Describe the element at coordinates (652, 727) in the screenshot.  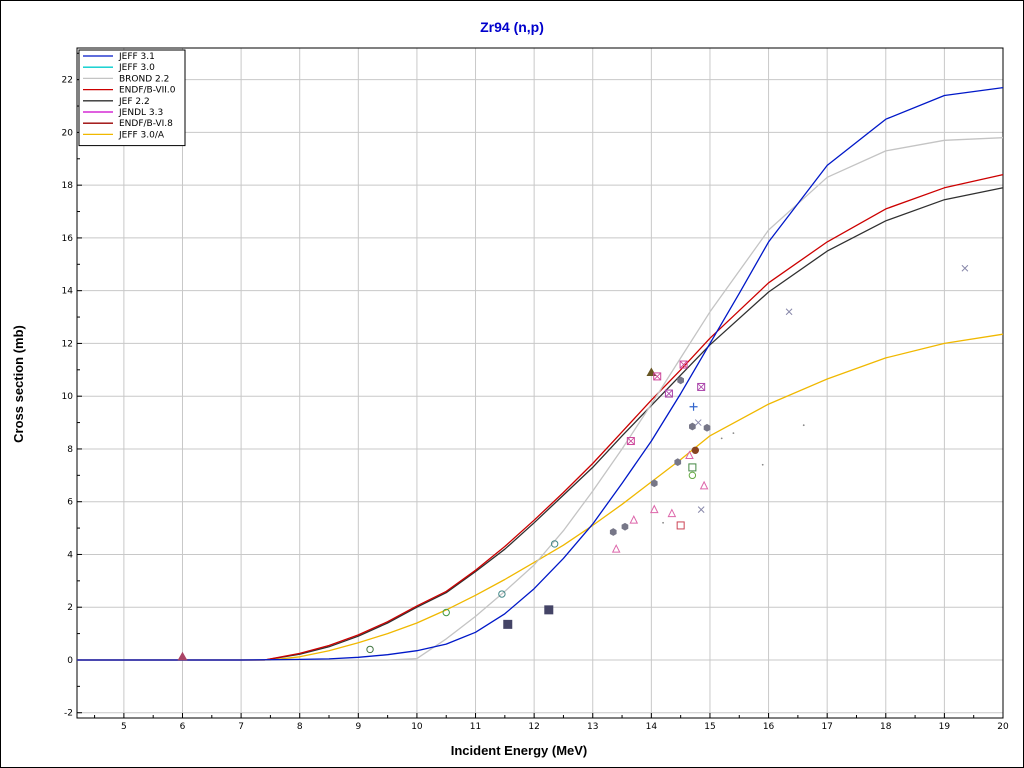
I see `x-tick-label: 14` at that location.